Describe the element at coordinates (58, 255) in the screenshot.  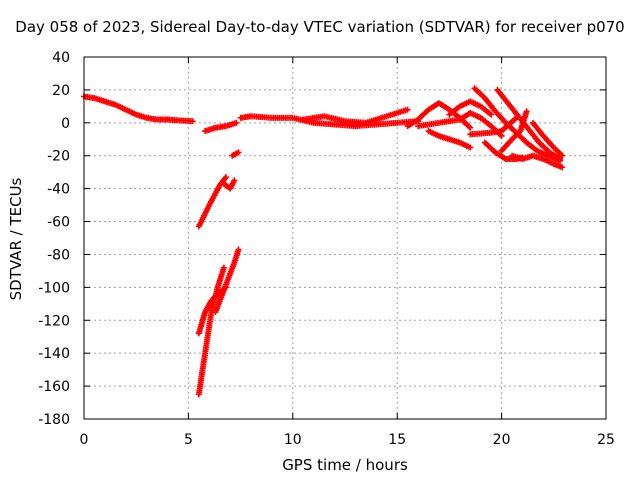
I see `y-tick-label: -80` at that location.